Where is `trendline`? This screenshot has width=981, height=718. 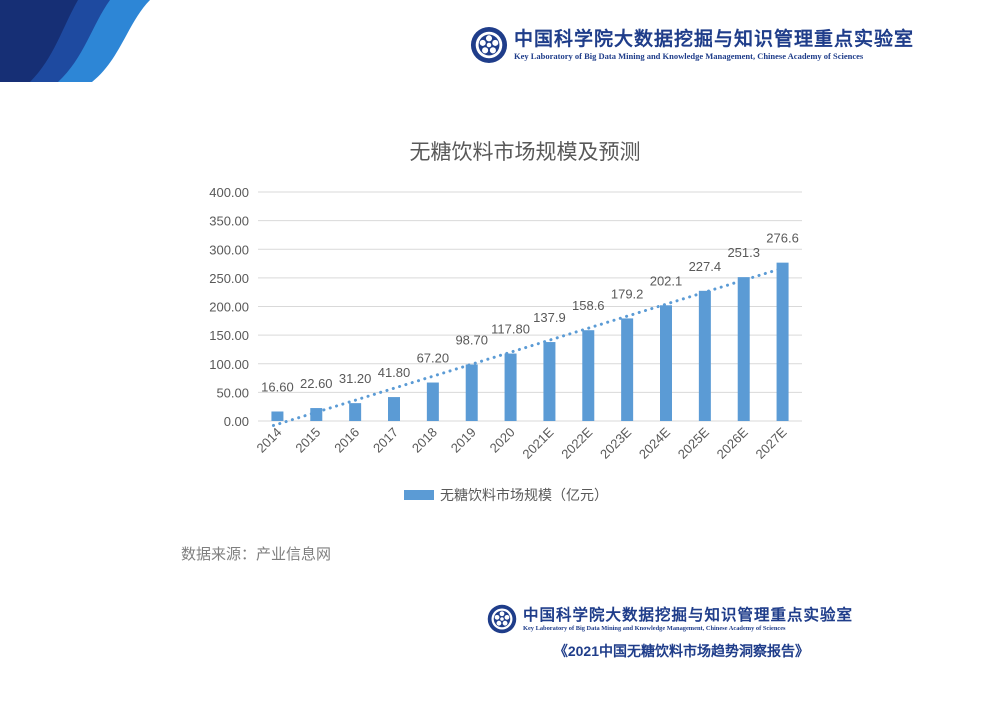
trendline is located at coordinates (530, 346).